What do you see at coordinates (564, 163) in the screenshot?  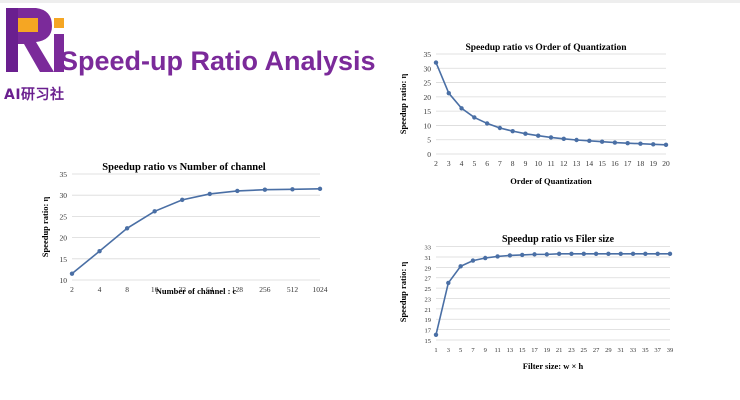 I see `x-tick-label: 12` at bounding box center [564, 163].